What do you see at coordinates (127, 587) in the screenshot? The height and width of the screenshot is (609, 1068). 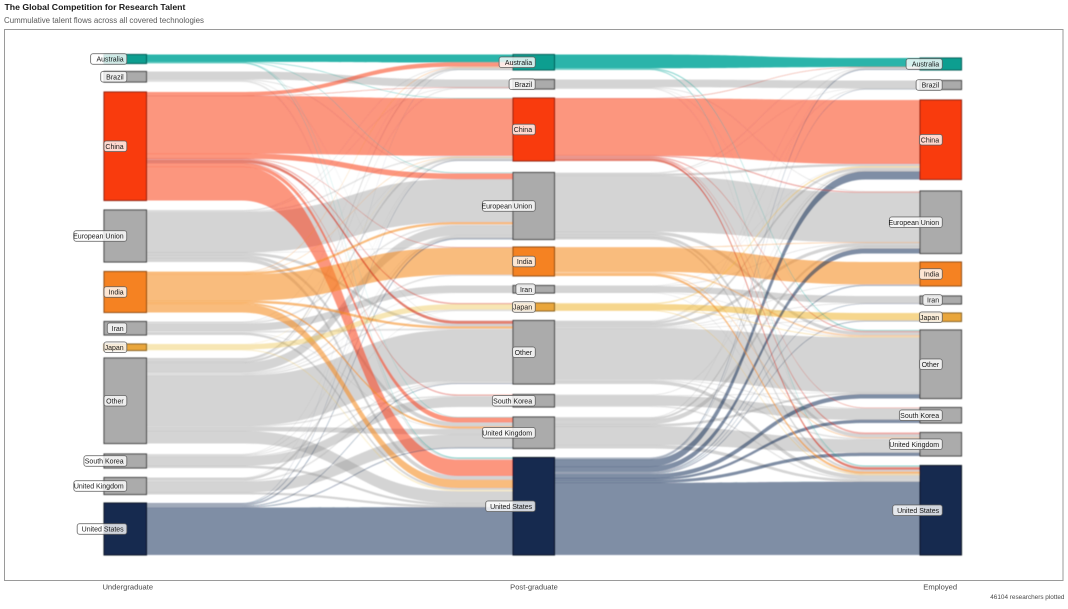 I see `svg-text: Undergraduate` at bounding box center [127, 587].